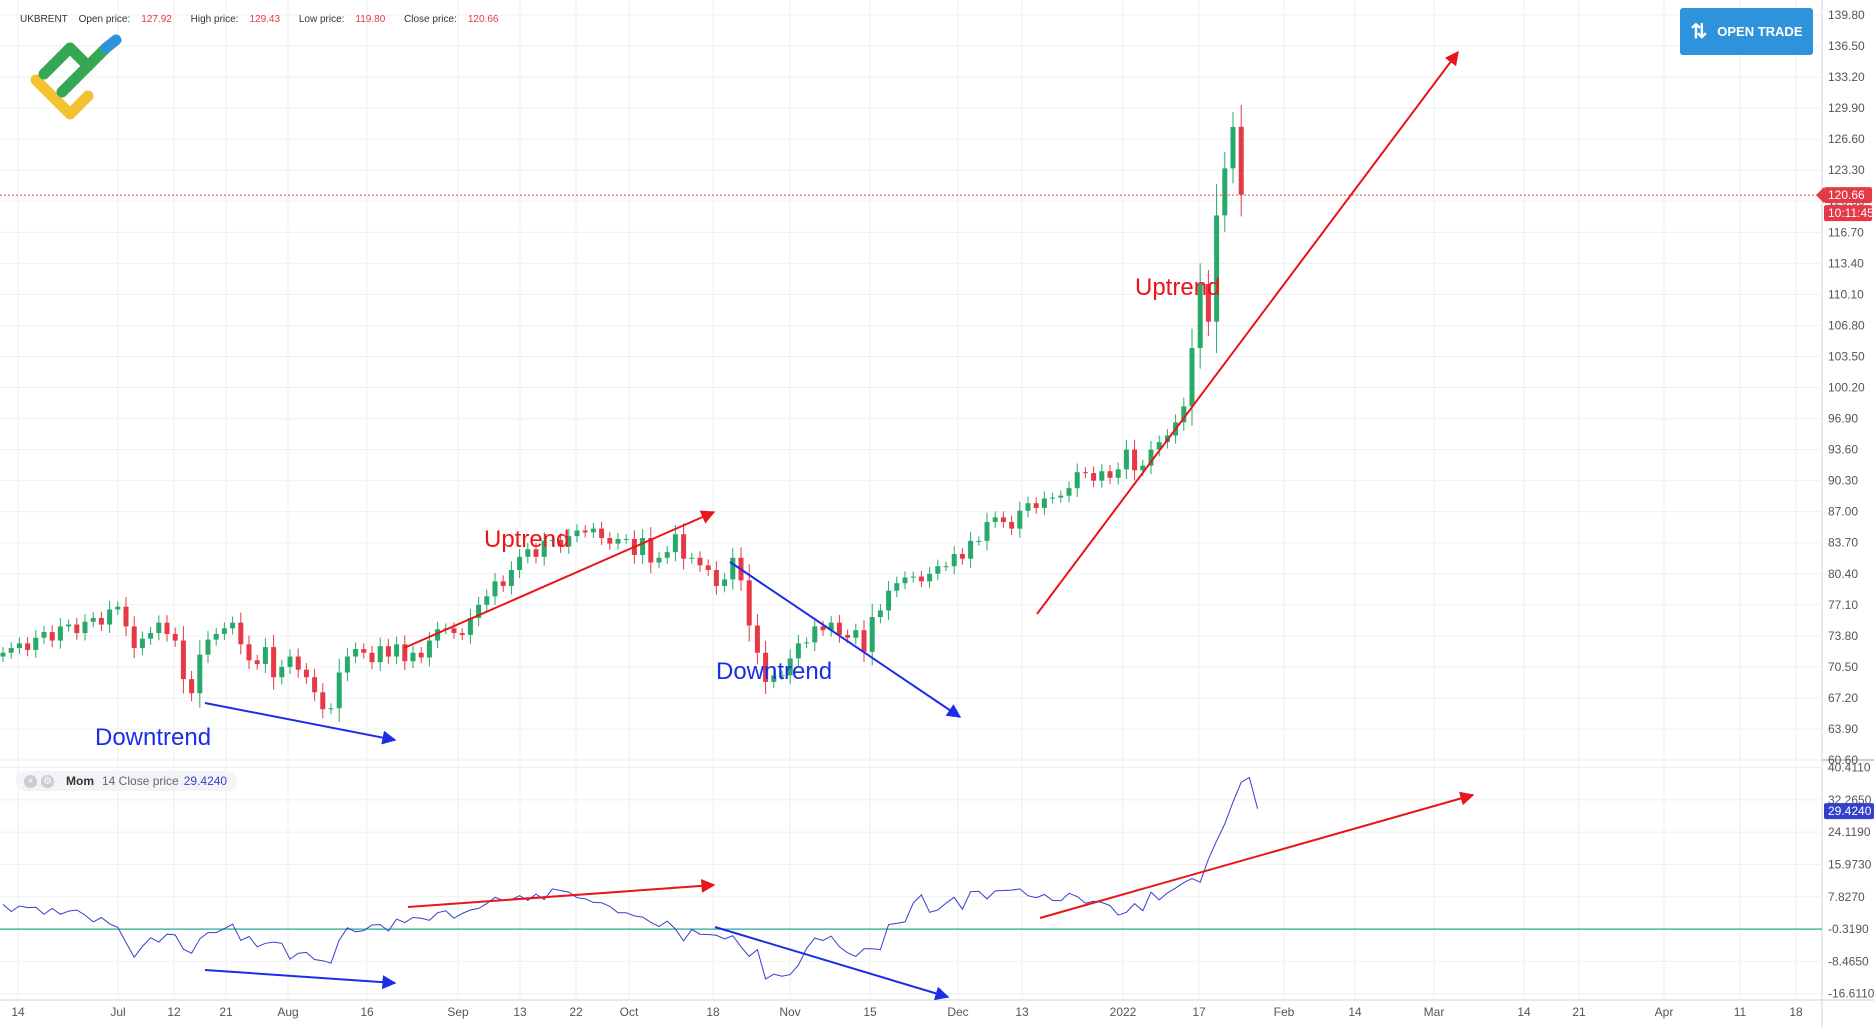  Describe the element at coordinates (526, 539) in the screenshot. I see `label-uptrend-1: Uptrend` at that location.